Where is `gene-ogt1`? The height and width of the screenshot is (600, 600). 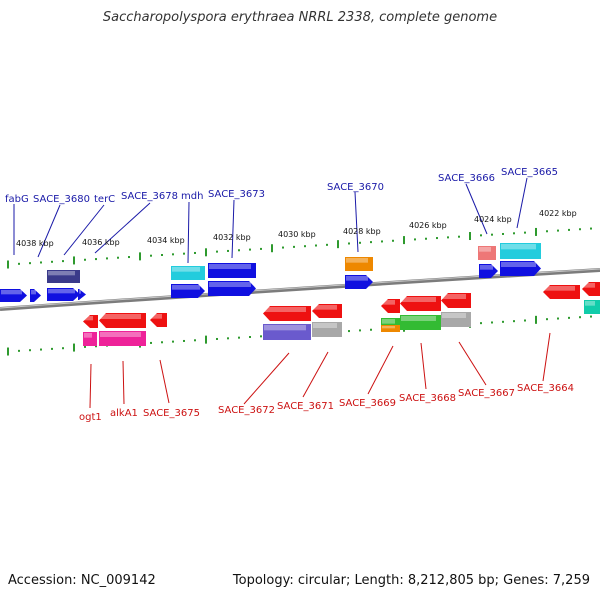
gene-ogt1 is located at coordinates (90, 321).